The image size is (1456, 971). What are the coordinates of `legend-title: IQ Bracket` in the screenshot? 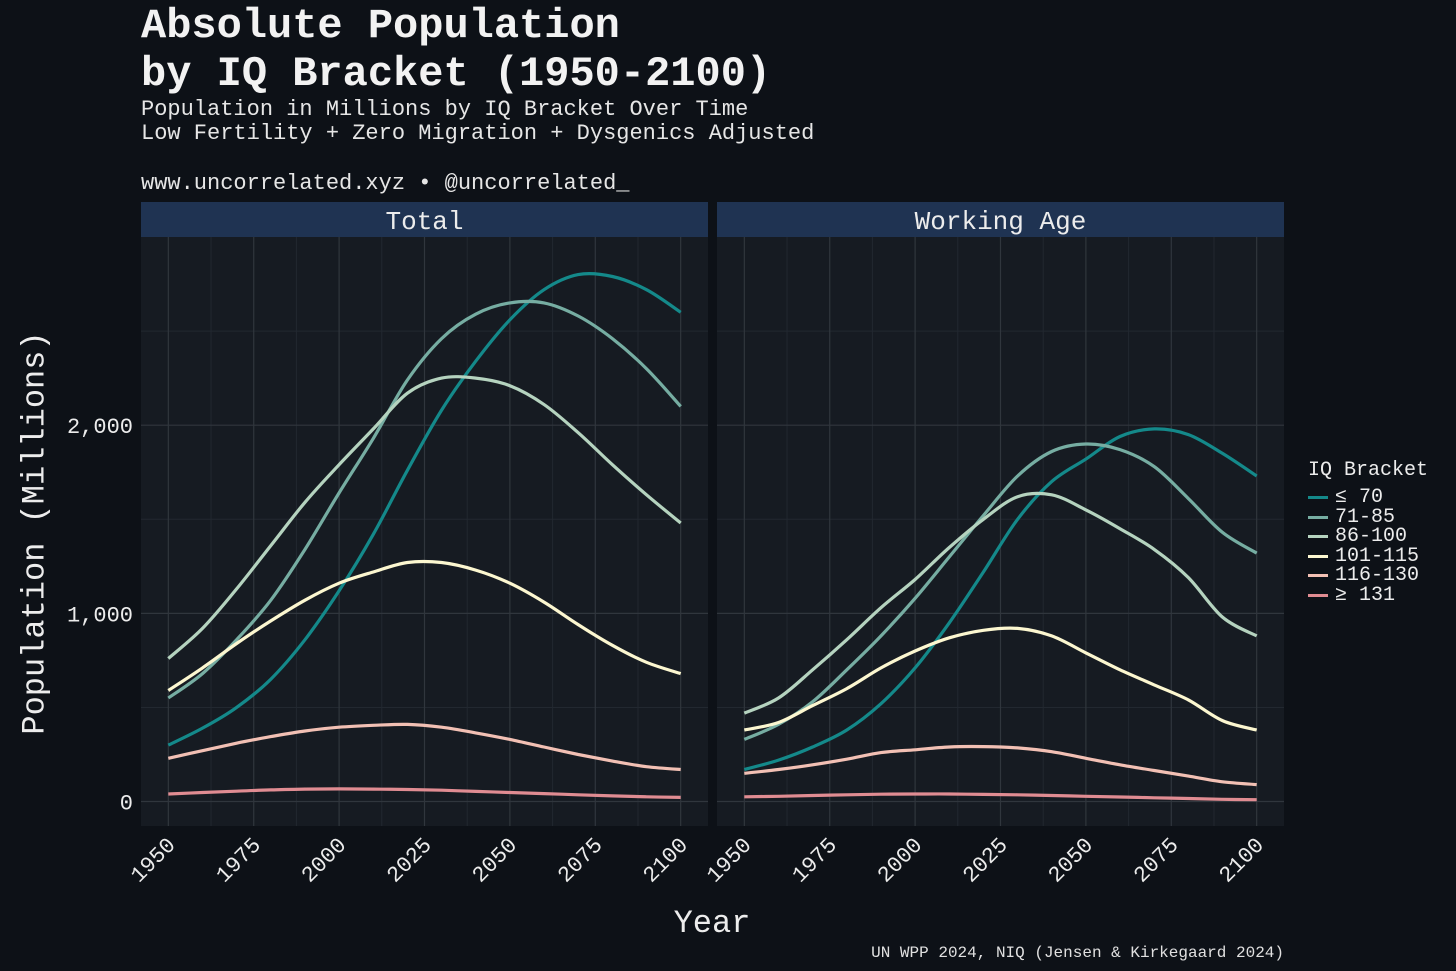 It's located at (1368, 470).